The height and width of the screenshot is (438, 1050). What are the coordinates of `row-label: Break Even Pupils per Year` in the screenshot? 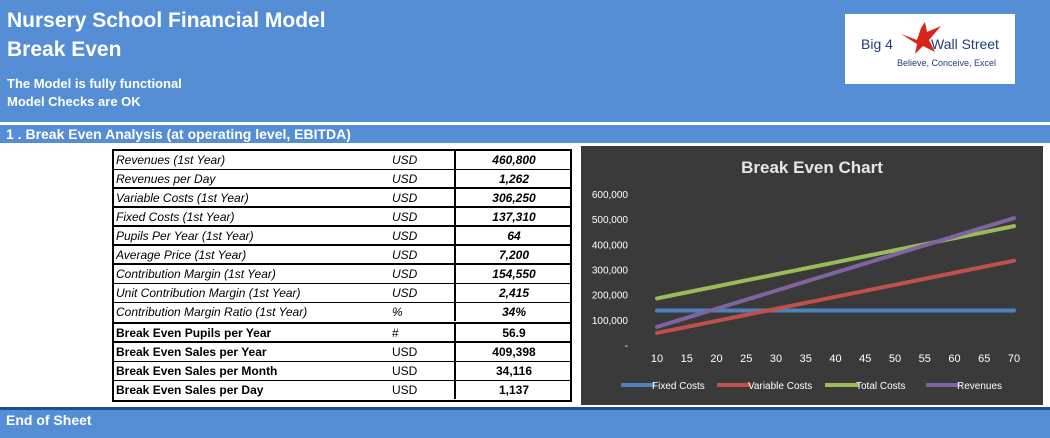 It's located at (194, 333).